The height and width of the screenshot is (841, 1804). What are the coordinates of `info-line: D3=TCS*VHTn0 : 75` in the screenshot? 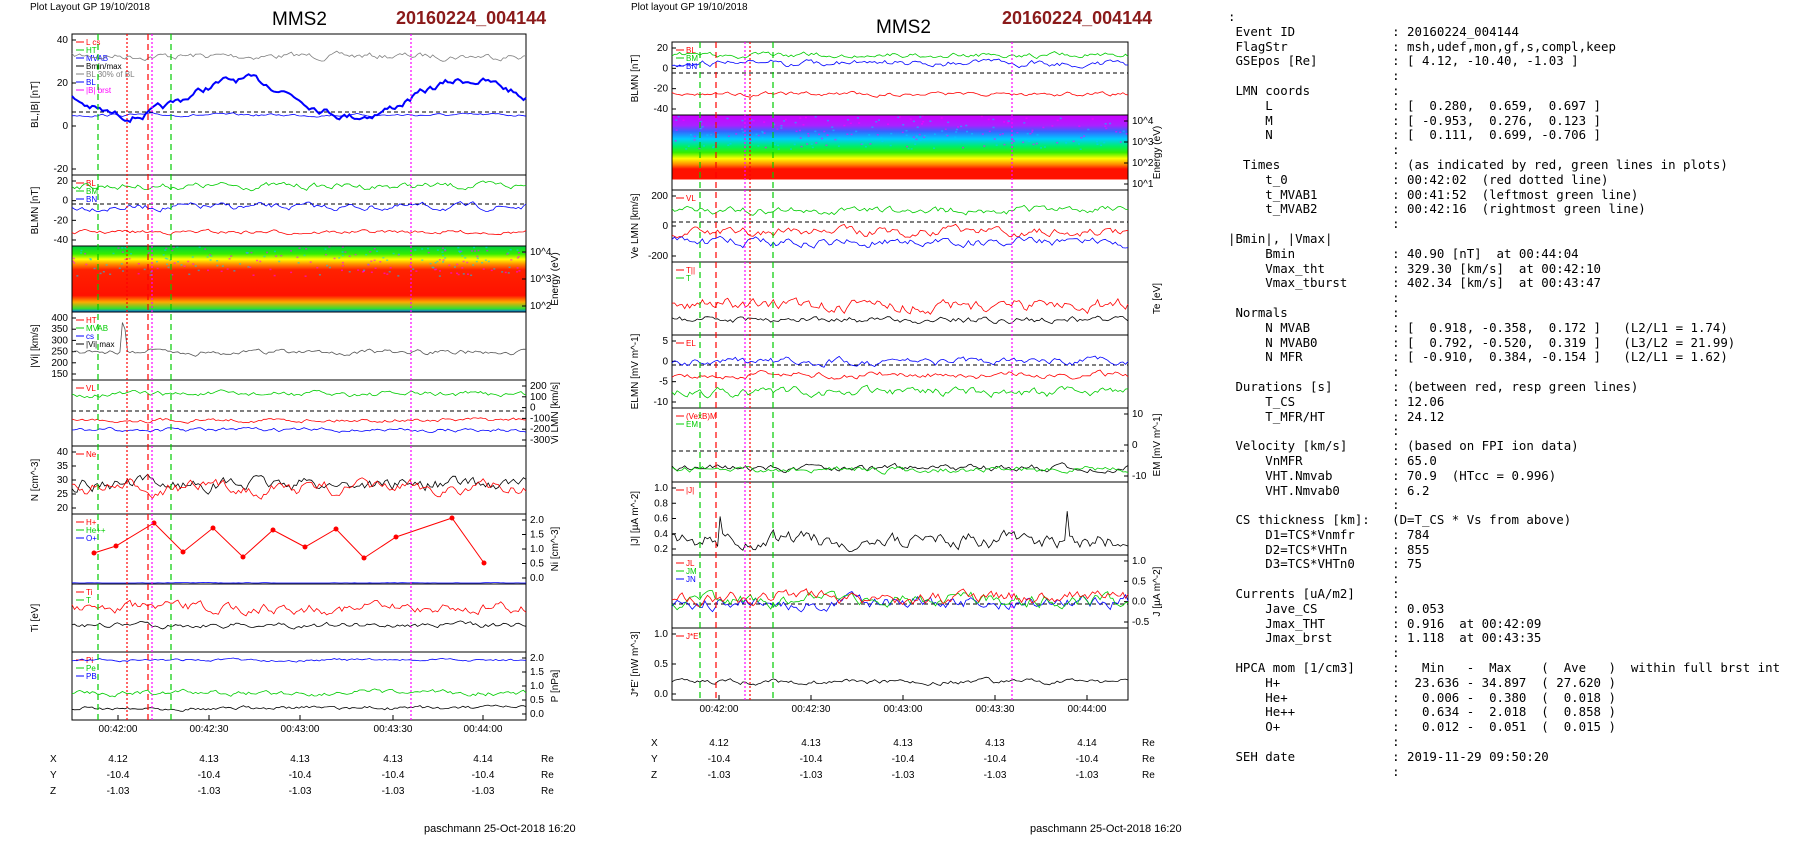 It's located at (1325, 564).